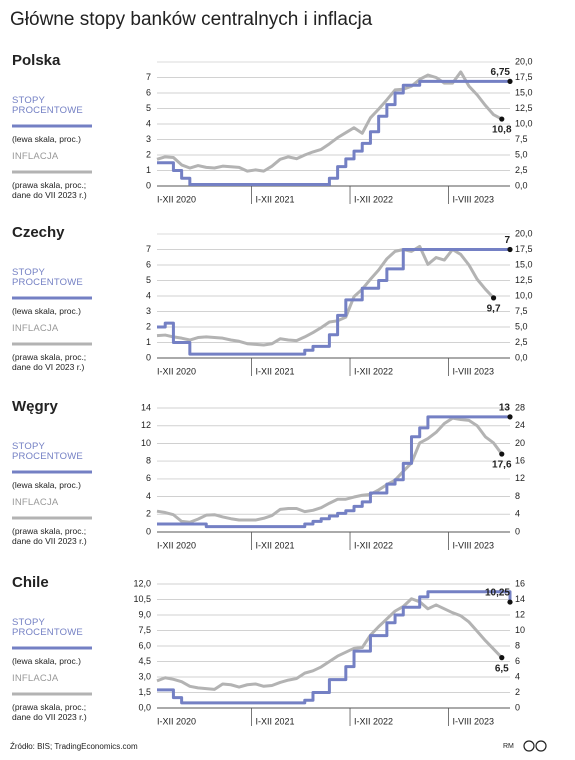 This screenshot has height=760, width=575. I want to click on y2-tick-label: 6, so click(517, 661).